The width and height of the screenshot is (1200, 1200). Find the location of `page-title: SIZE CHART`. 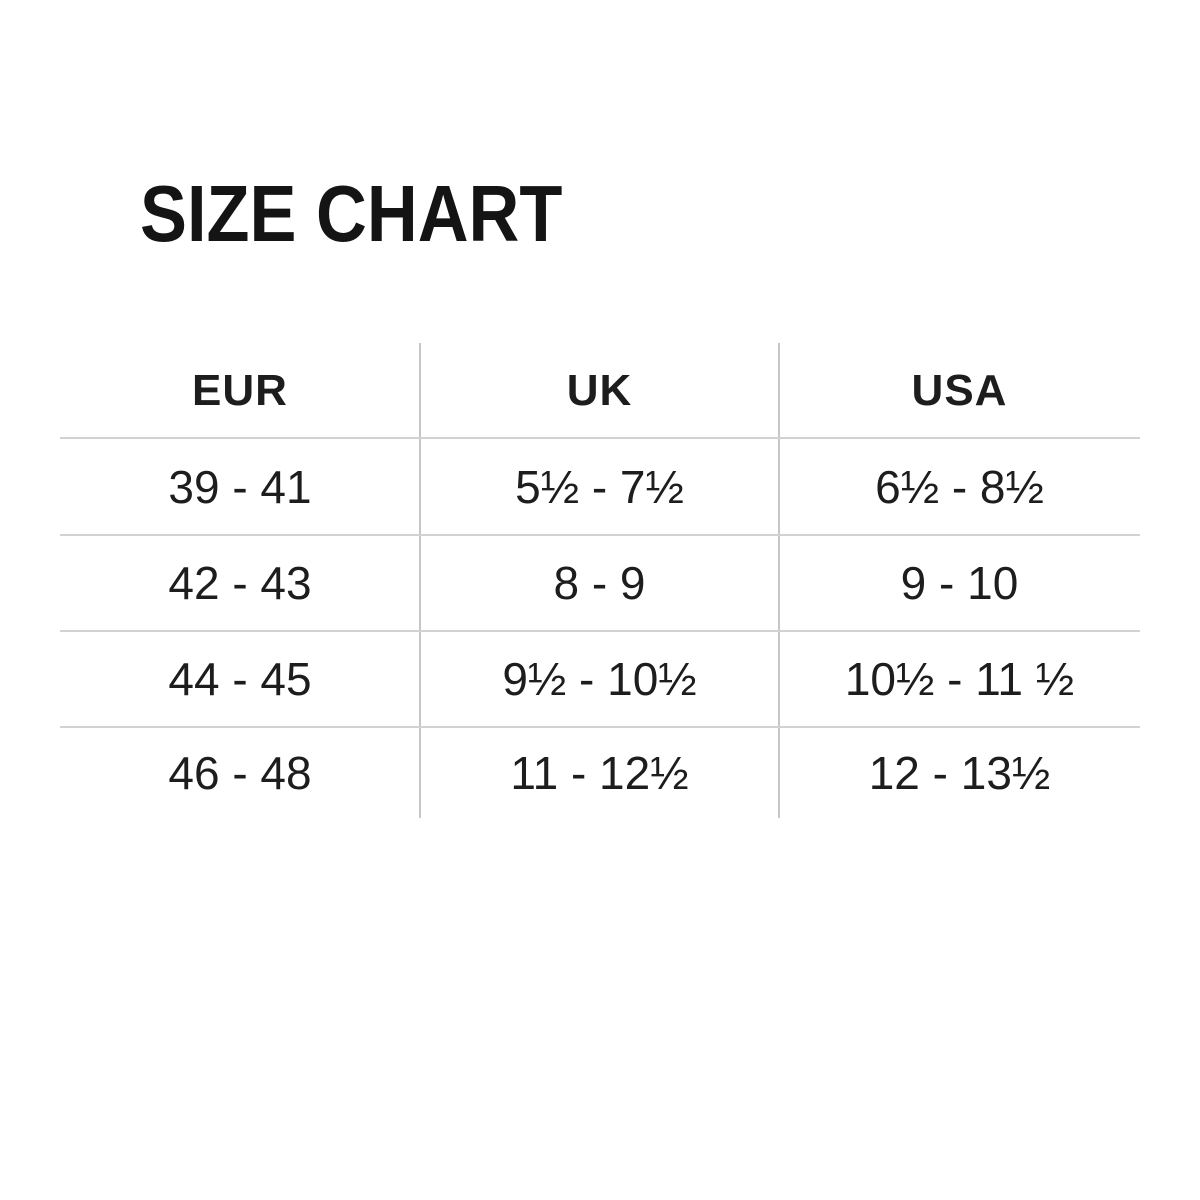

page-title: SIZE CHART is located at coordinates (351, 213).